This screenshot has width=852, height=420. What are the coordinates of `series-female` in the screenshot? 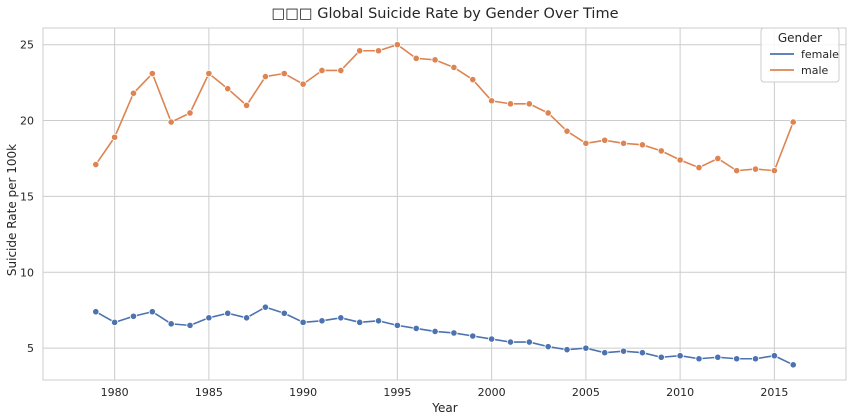 It's located at (444, 336).